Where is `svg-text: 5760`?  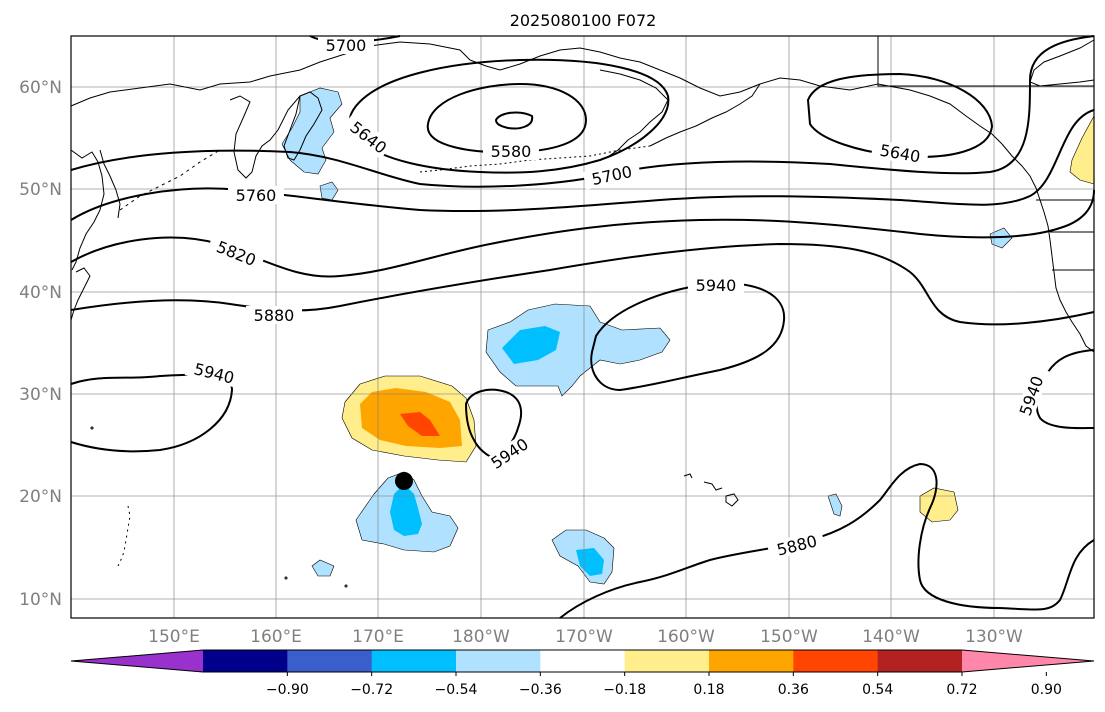
svg-text: 5760 is located at coordinates (256, 195).